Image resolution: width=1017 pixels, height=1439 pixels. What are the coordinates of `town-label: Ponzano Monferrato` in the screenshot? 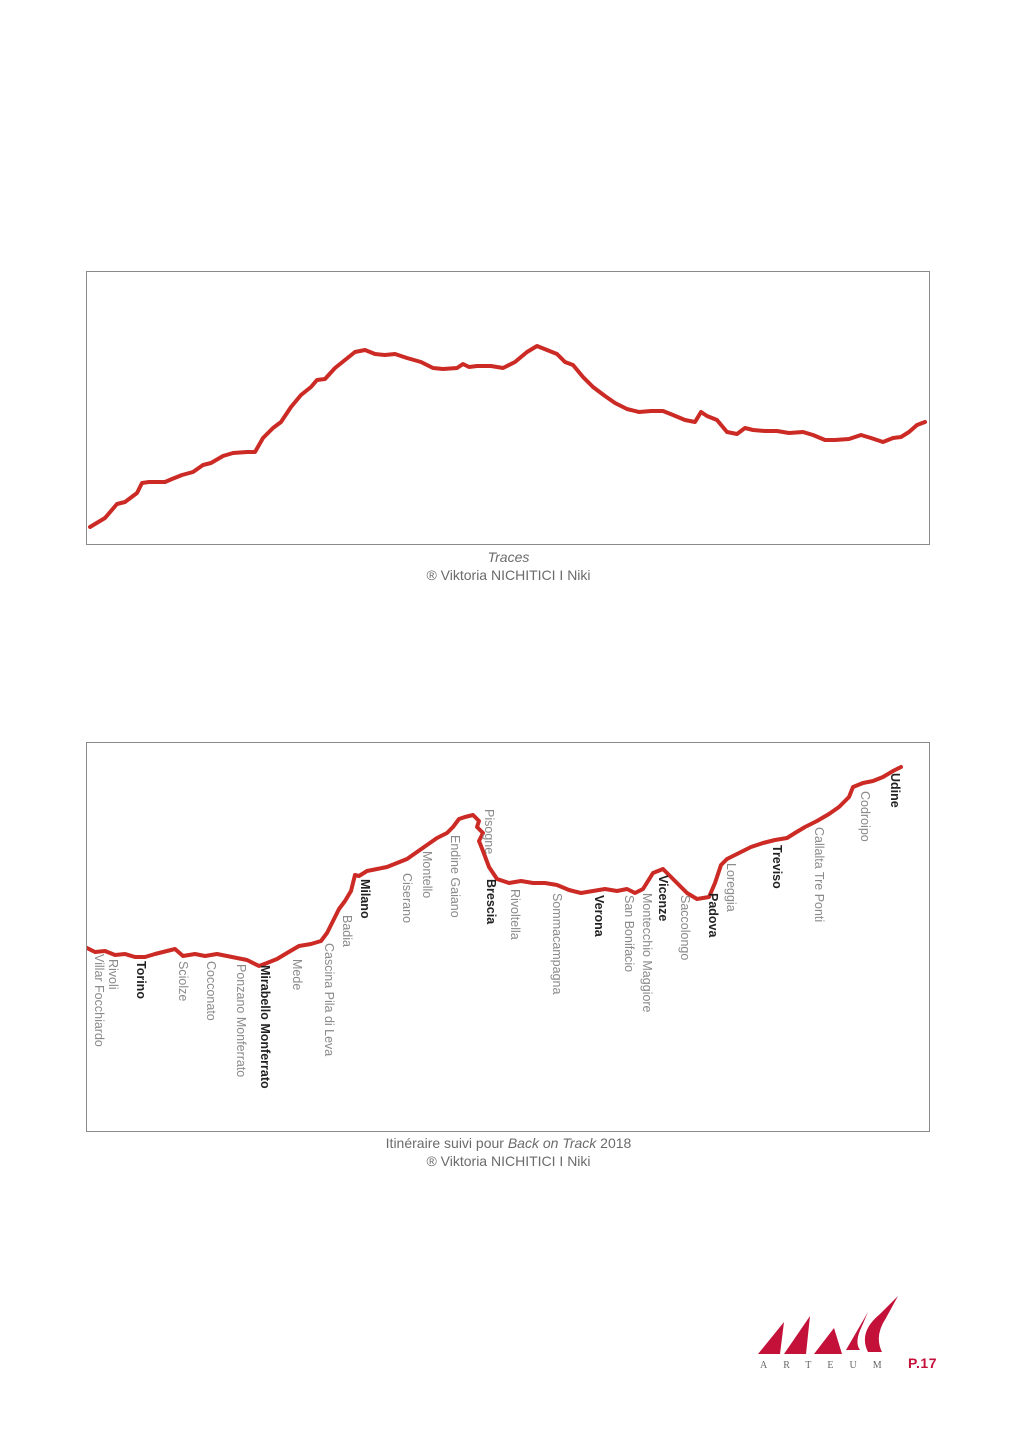 It's located at (241, 1020).